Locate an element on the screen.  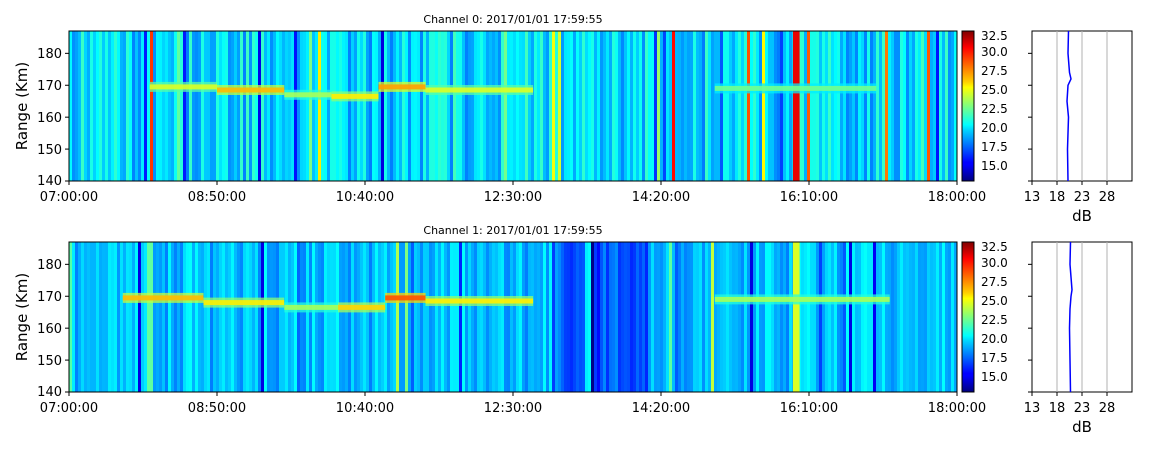
channel-1-colorbar-tick-label: 22.5 is located at coordinates (994, 320).